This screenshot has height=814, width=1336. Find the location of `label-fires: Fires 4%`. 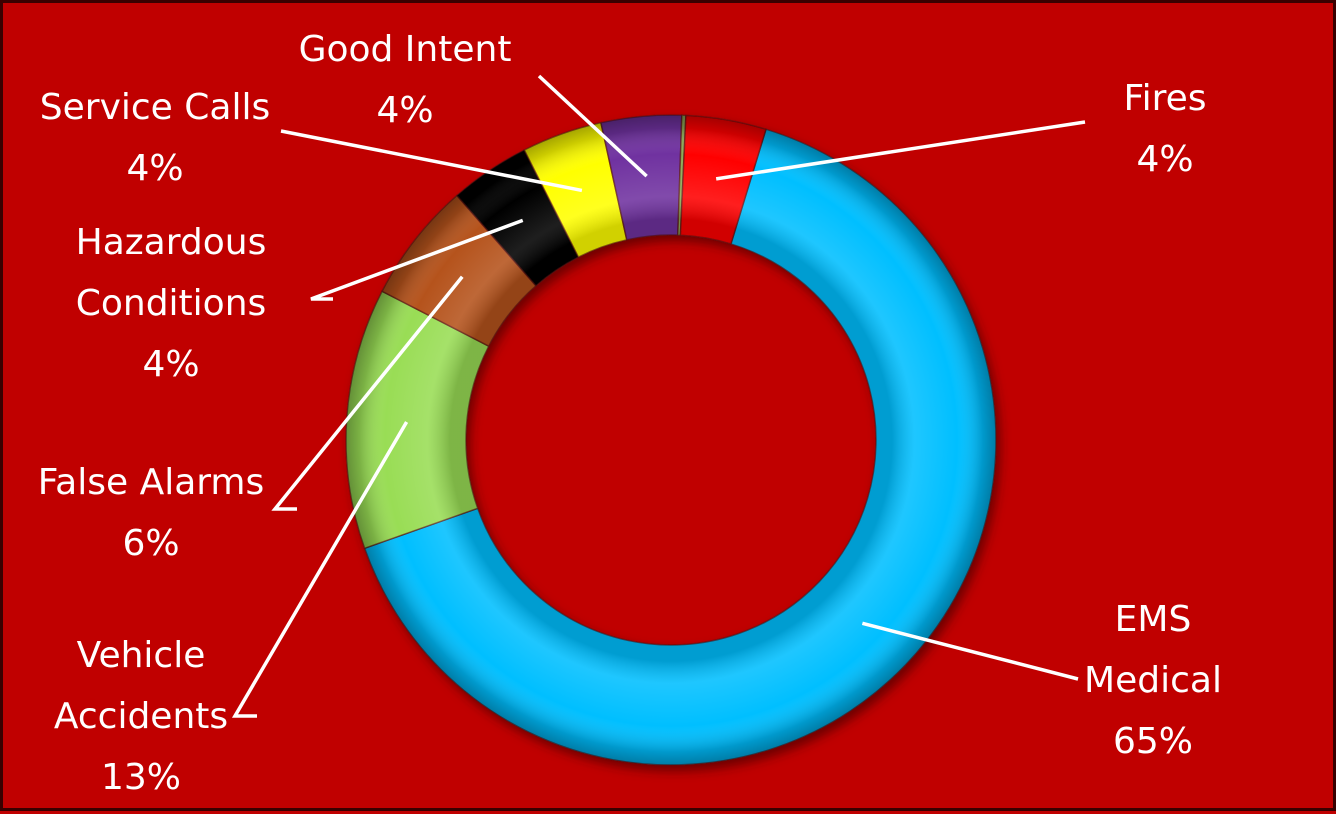

label-fires: Fires 4% is located at coordinates (1164, 129).